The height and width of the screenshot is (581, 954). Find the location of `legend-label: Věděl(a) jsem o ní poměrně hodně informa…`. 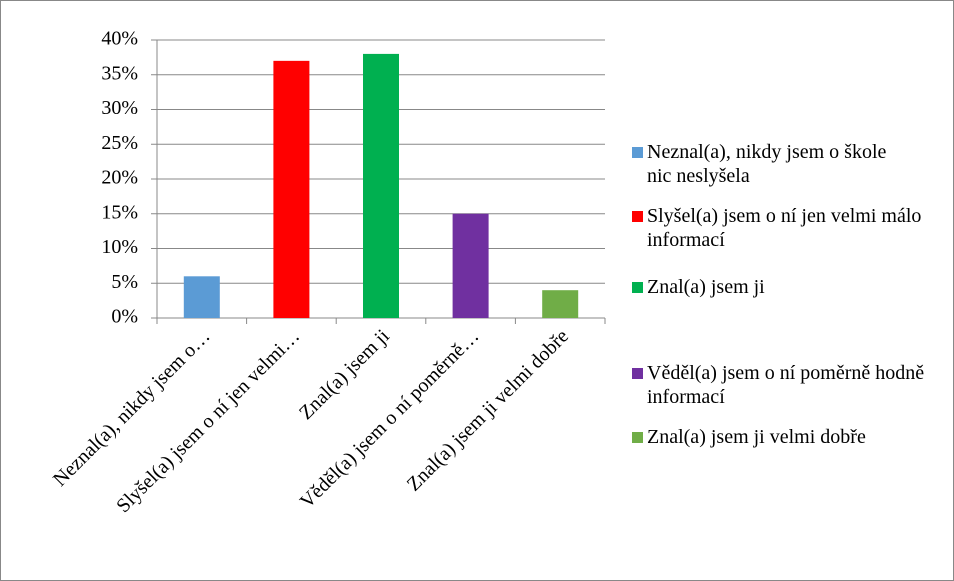

legend-label: Věděl(a) jsem o ní poměrně hodně informa… is located at coordinates (786, 385).